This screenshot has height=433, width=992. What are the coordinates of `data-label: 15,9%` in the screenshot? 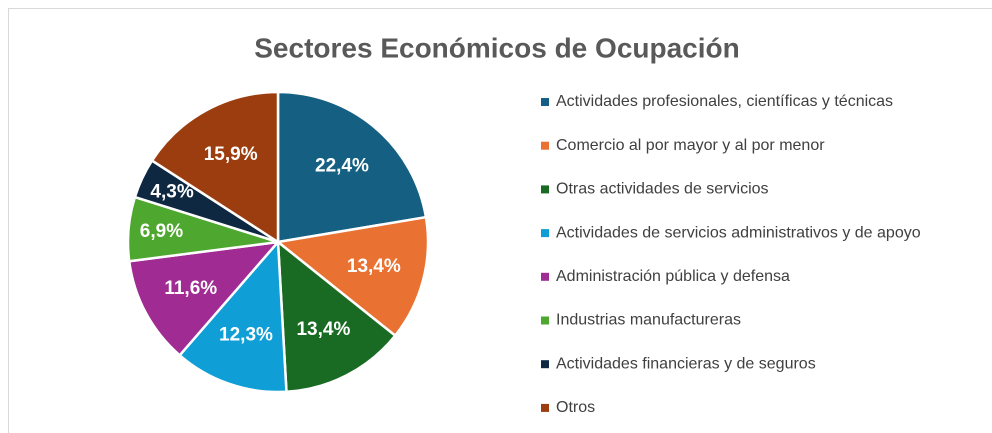 It's located at (231, 154).